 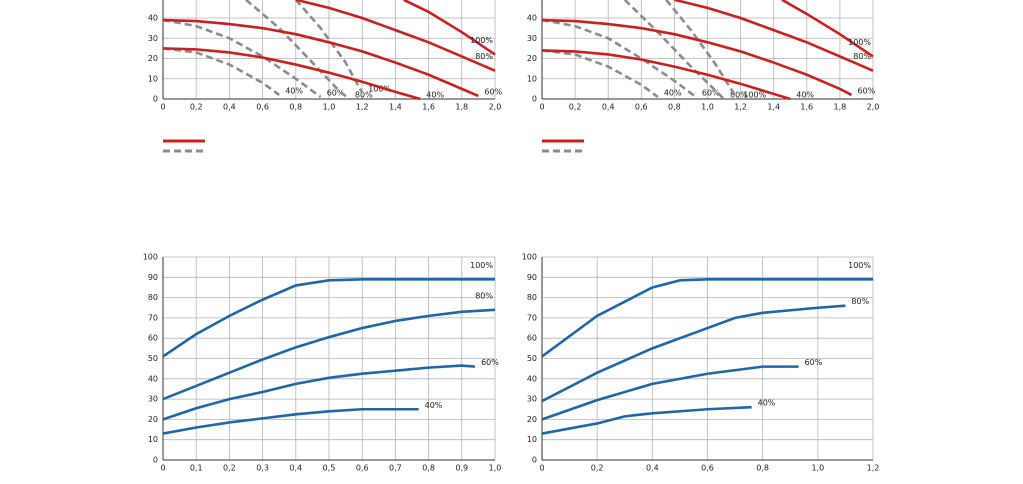 What do you see at coordinates (532, 297) in the screenshot?
I see `y-tick-label: 80` at bounding box center [532, 297].